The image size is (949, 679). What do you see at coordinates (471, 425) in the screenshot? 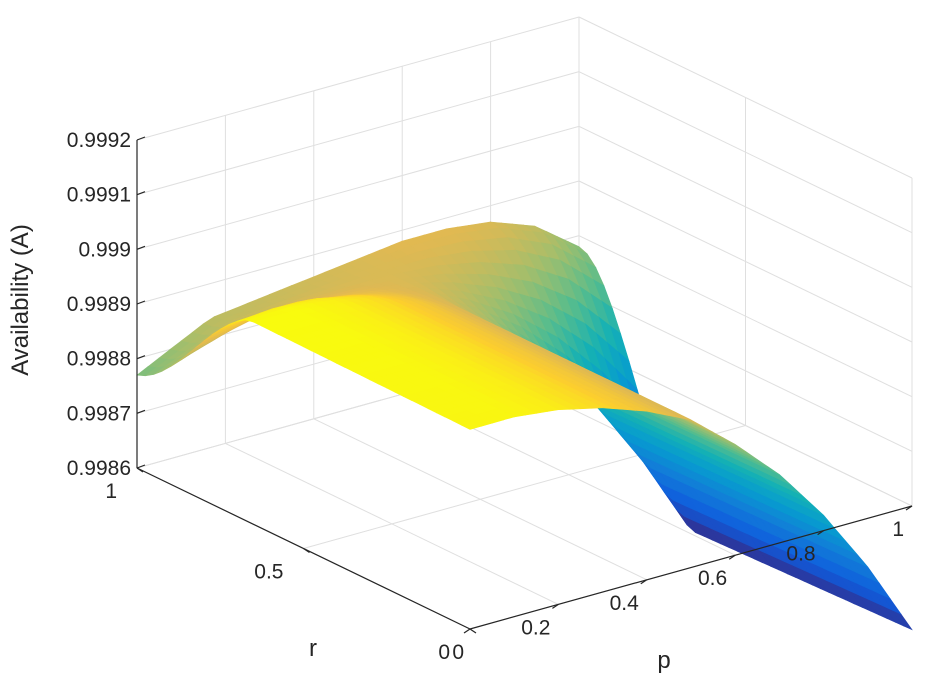
I see `surface-patch` at bounding box center [471, 425].